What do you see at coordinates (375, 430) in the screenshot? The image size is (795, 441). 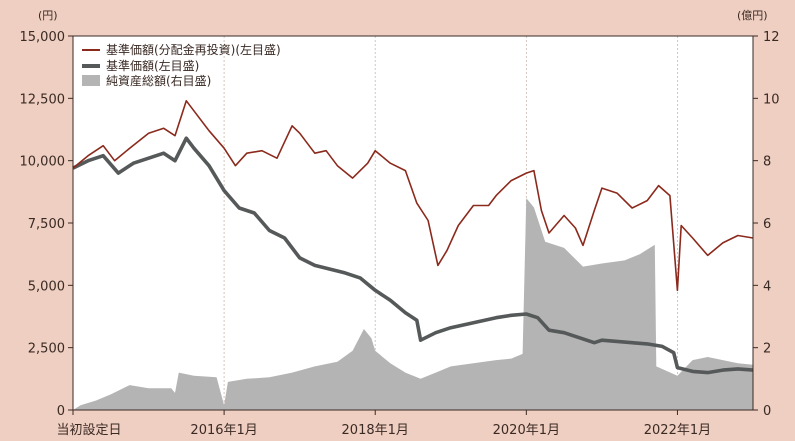 I see `x-tick-label: 2018年1月` at bounding box center [375, 430].